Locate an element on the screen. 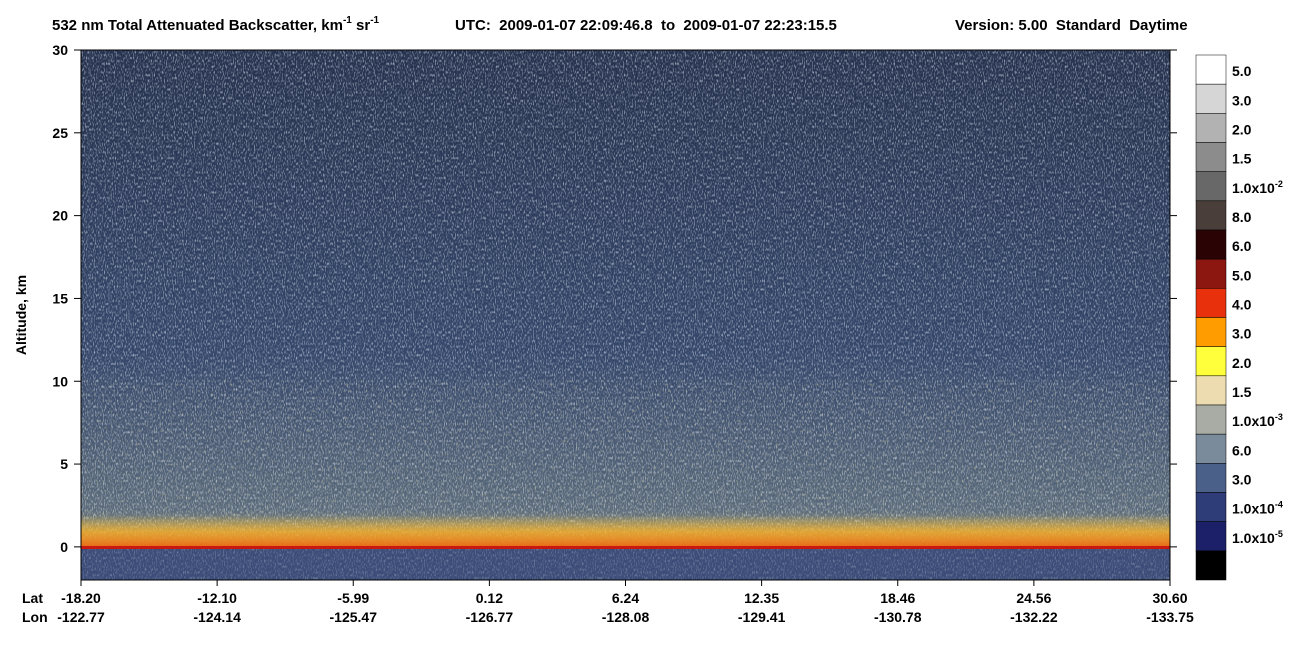 The image size is (1300, 667). lon-tick-label: -130.78 is located at coordinates (898, 617).